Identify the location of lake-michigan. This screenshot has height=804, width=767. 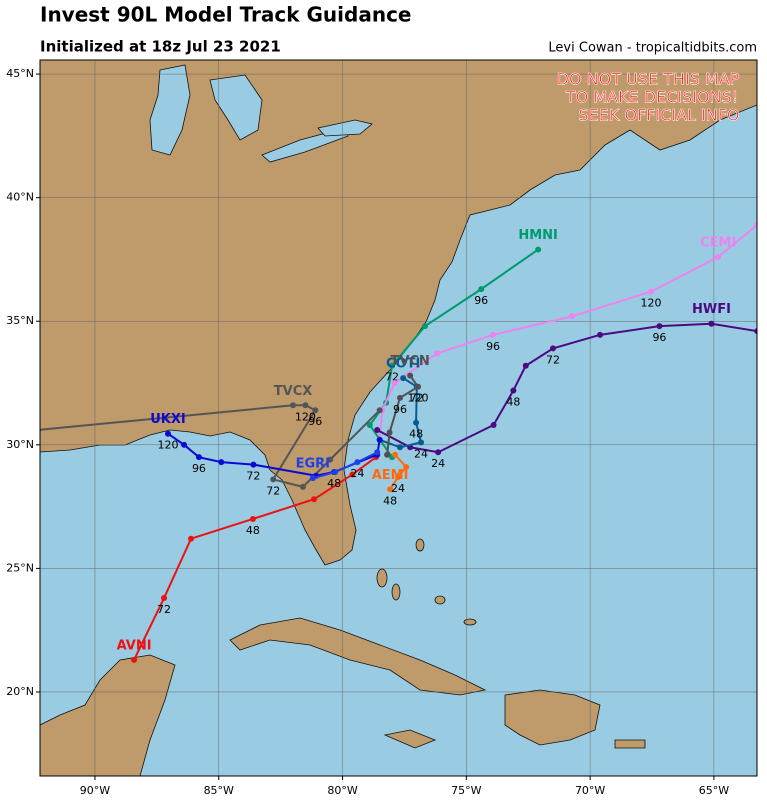
(170, 110).